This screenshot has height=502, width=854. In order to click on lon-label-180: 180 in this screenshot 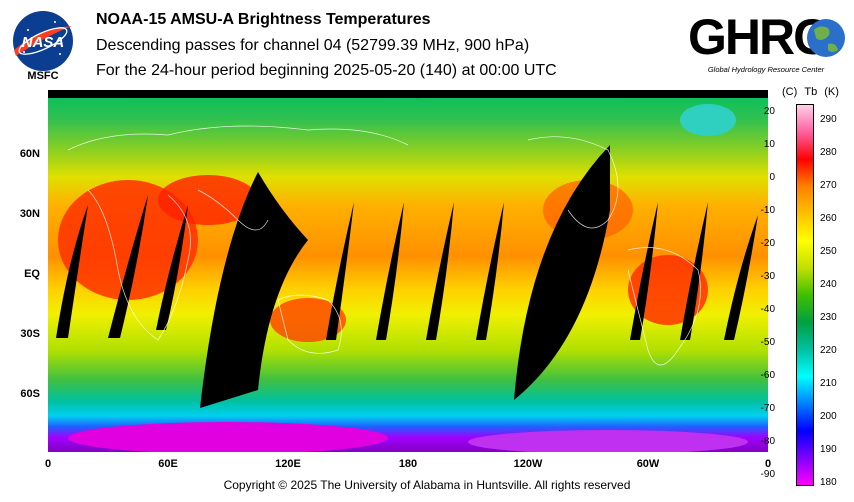, I will do `click(408, 464)`.